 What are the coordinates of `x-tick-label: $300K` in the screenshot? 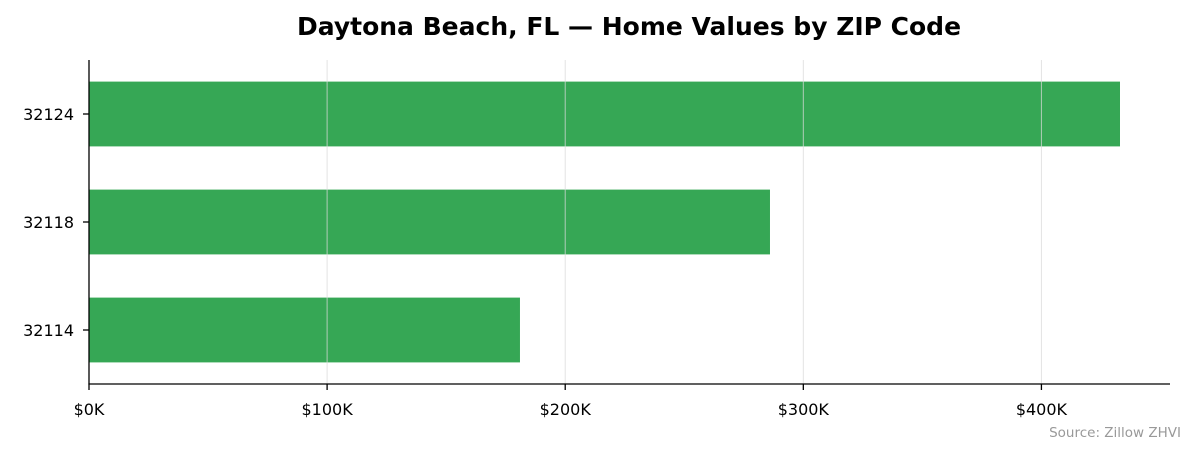 It's located at (804, 409).